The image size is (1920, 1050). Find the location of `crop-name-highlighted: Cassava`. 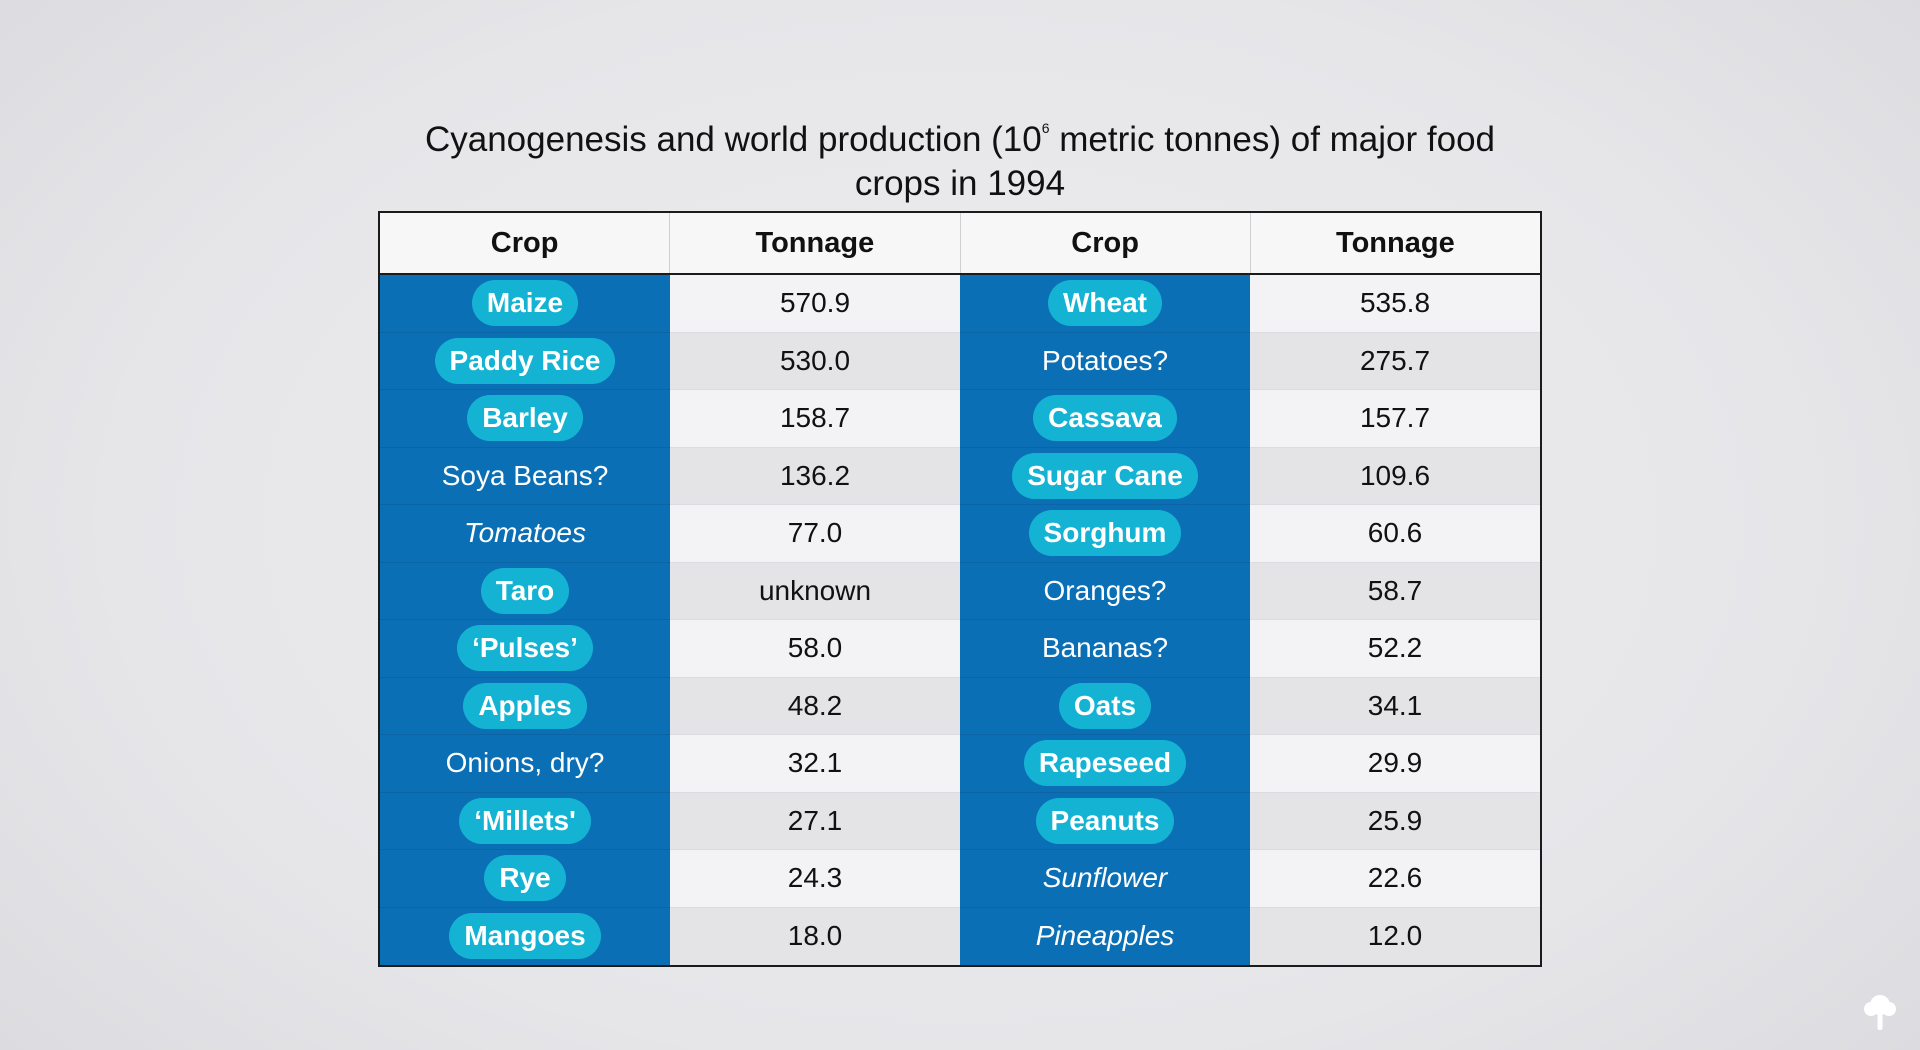

crop-name-highlighted: Cassava is located at coordinates (1105, 418).